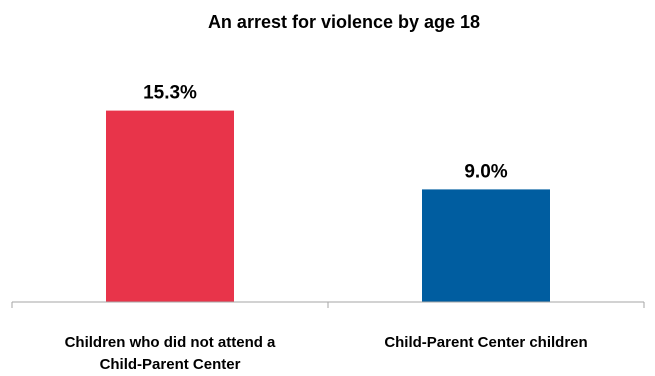 This screenshot has width=655, height=376. Describe the element at coordinates (485, 342) in the screenshot. I see `category-label-1-line-0: Child-Parent Center children` at that location.